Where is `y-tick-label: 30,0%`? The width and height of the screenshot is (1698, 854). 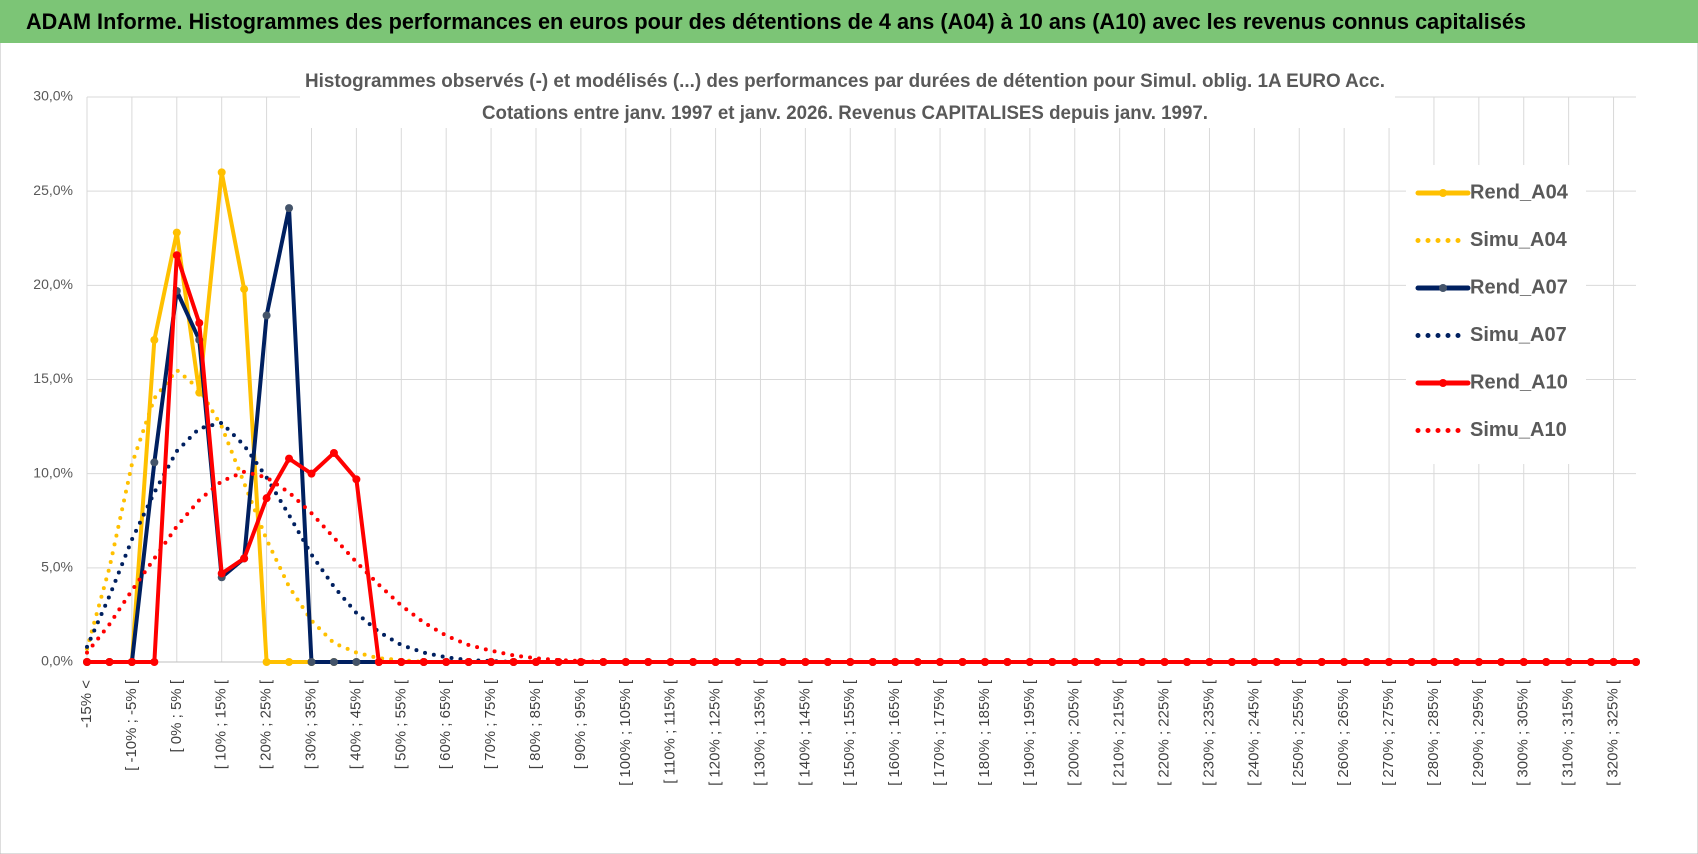 y-tick-label: 30,0% is located at coordinates (53, 96).